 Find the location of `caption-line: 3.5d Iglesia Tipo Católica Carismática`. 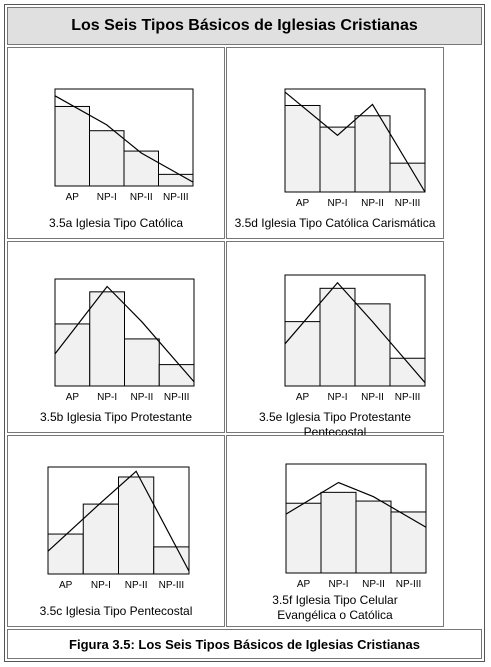

caption-line: 3.5d Iglesia Tipo Católica Carismática is located at coordinates (335, 223).